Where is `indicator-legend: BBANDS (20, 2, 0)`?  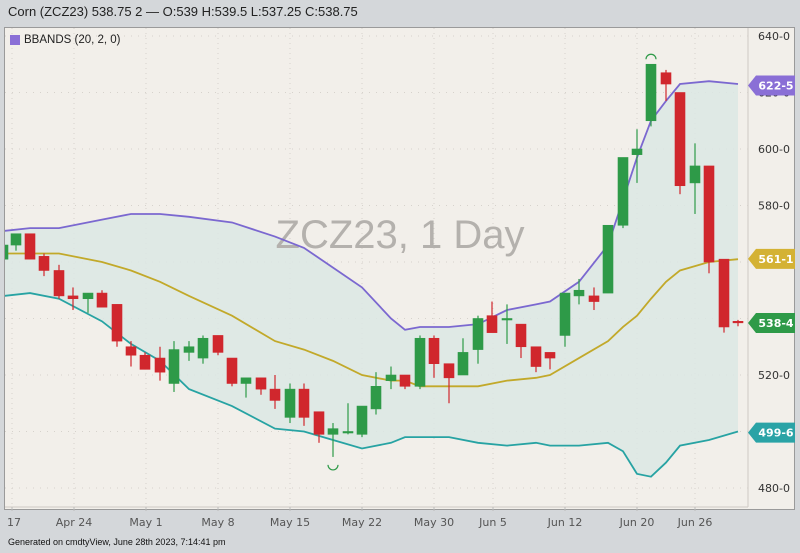 indicator-legend: BBANDS (20, 2, 0) is located at coordinates (65, 40).